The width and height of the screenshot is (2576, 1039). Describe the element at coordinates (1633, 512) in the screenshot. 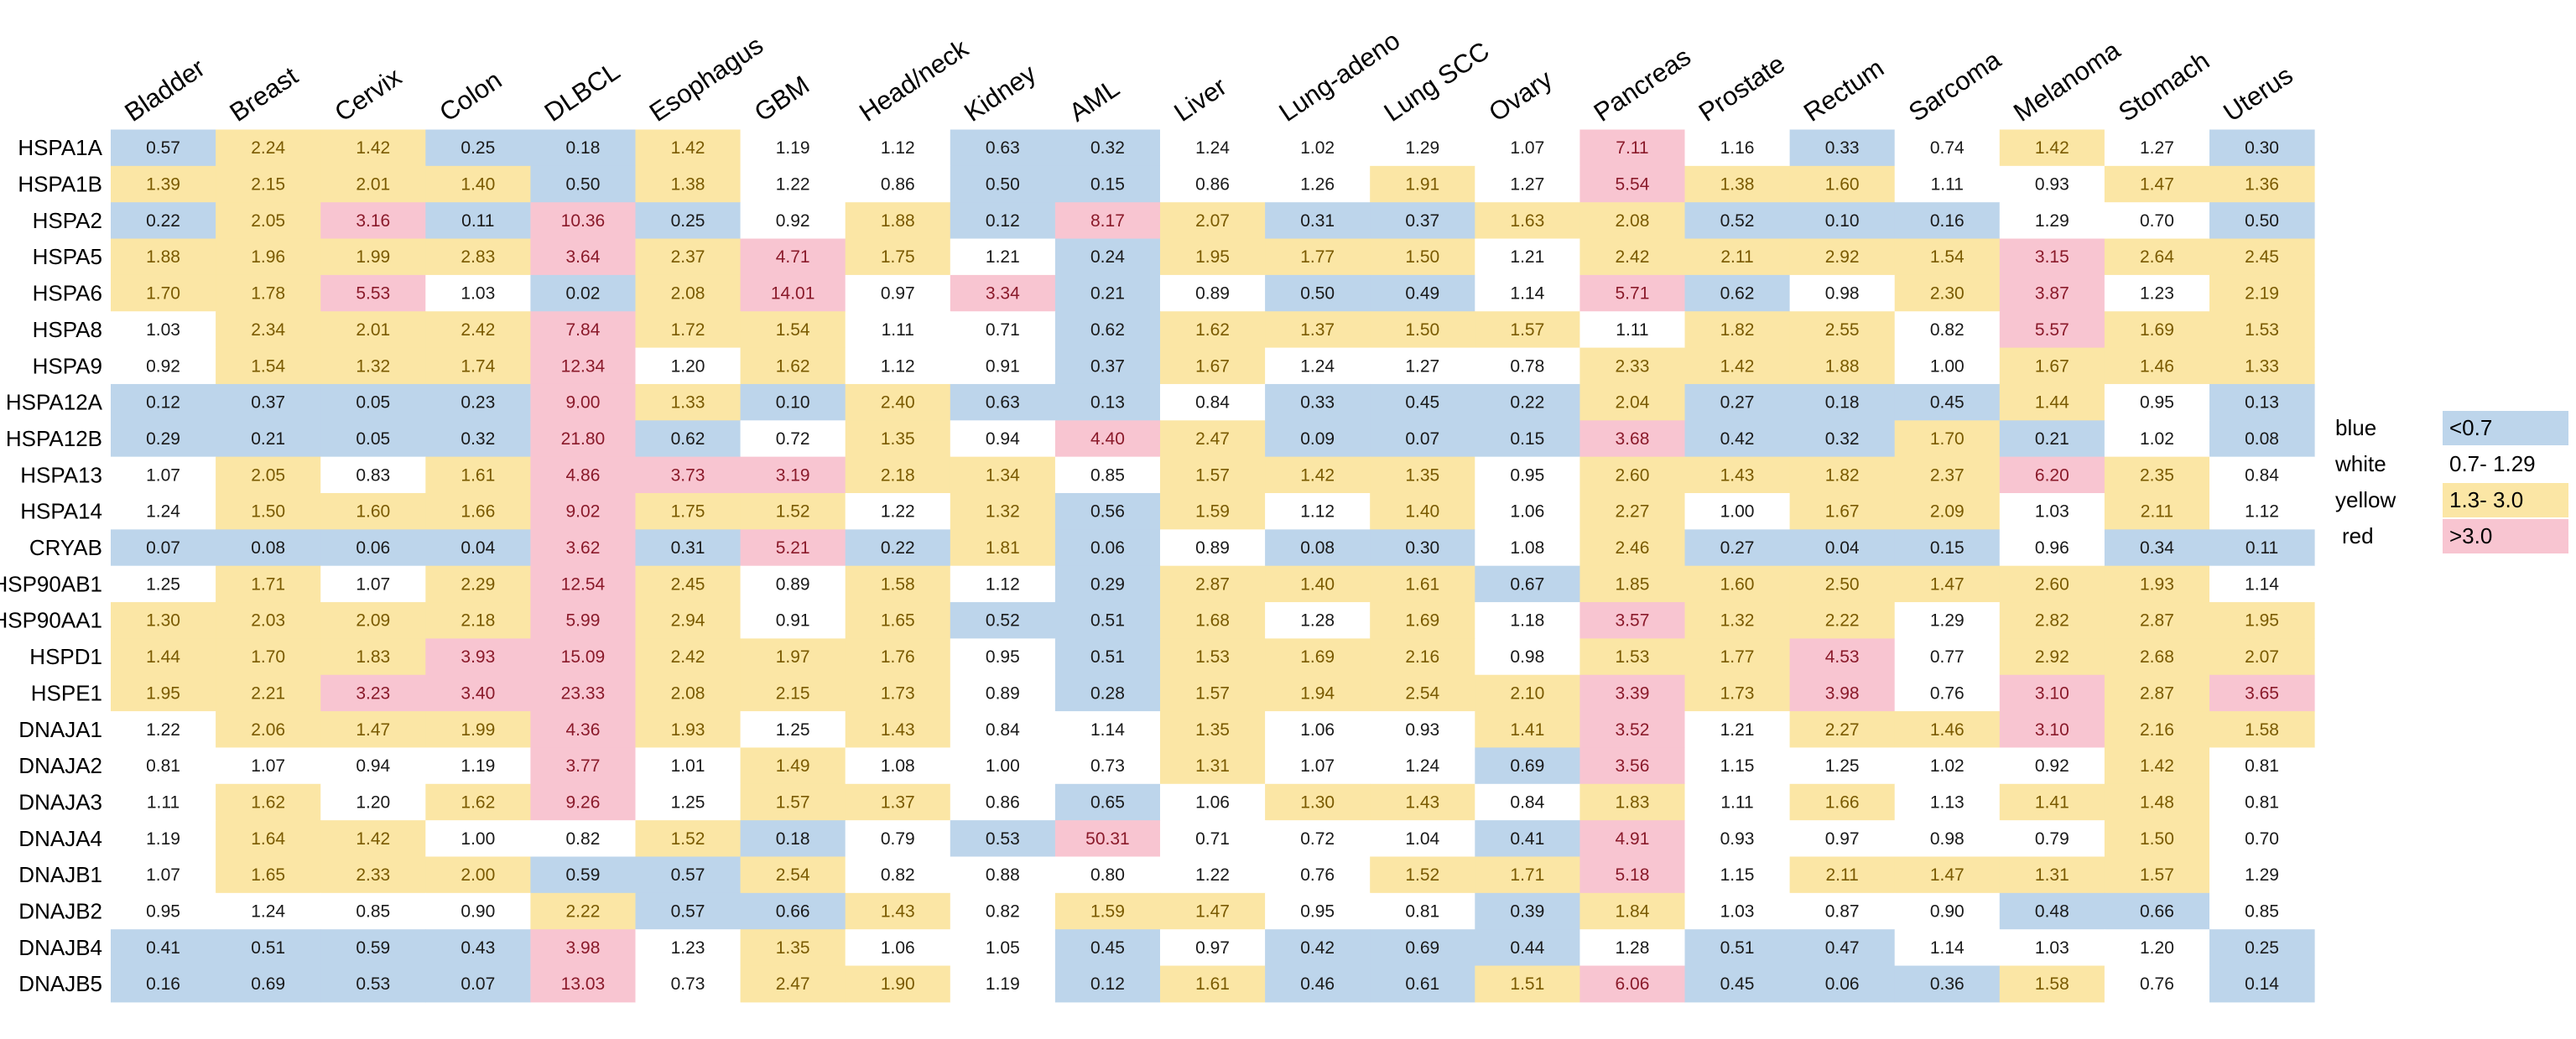

I see `cell-value: 2.27` at that location.